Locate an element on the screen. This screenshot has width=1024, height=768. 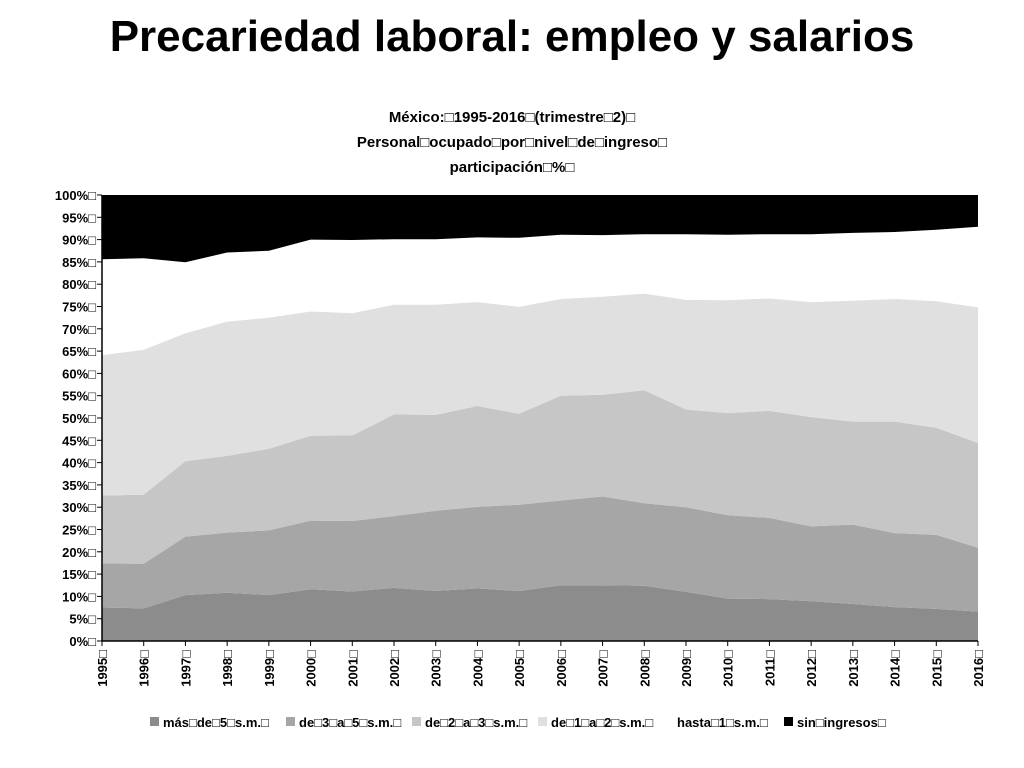
x-tick-label: 2002□ is located at coordinates (394, 668).